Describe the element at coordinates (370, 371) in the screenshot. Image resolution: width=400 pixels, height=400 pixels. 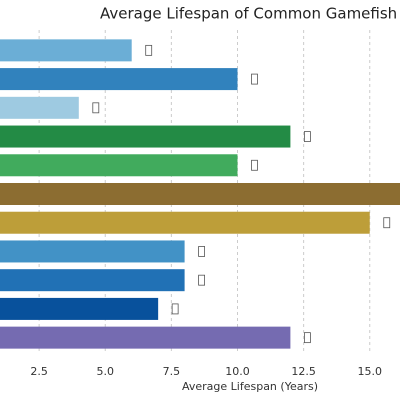
I see `x-tick-label: 15.0` at that location.